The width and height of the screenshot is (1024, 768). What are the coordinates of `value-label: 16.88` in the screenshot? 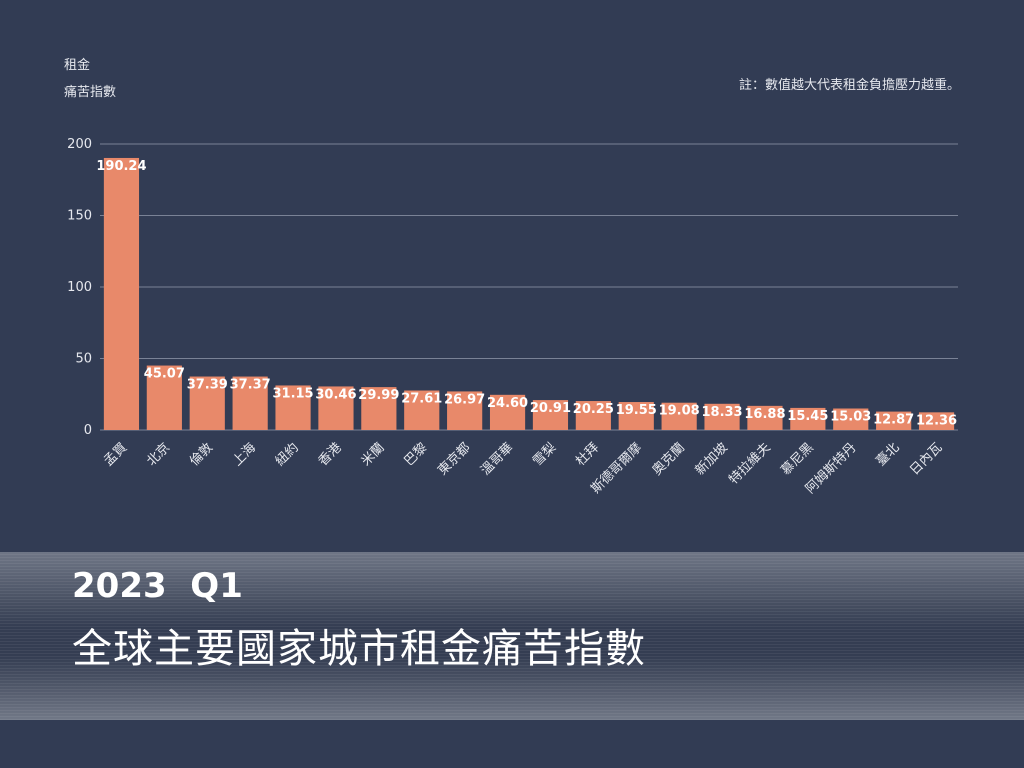 It's located at (764, 414).